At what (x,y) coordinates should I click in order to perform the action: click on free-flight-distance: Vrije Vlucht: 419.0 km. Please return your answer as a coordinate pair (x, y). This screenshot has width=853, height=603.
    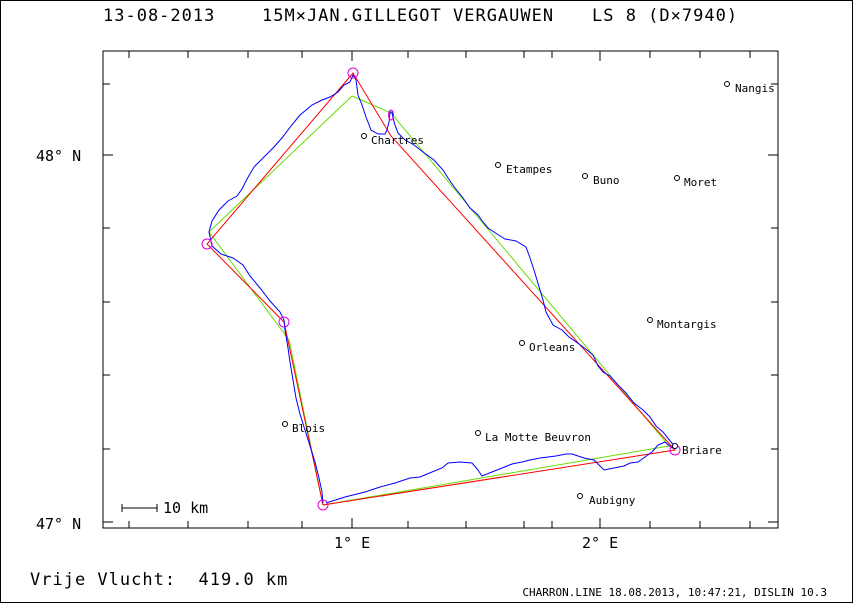
    Looking at the image, I should click on (159, 580).